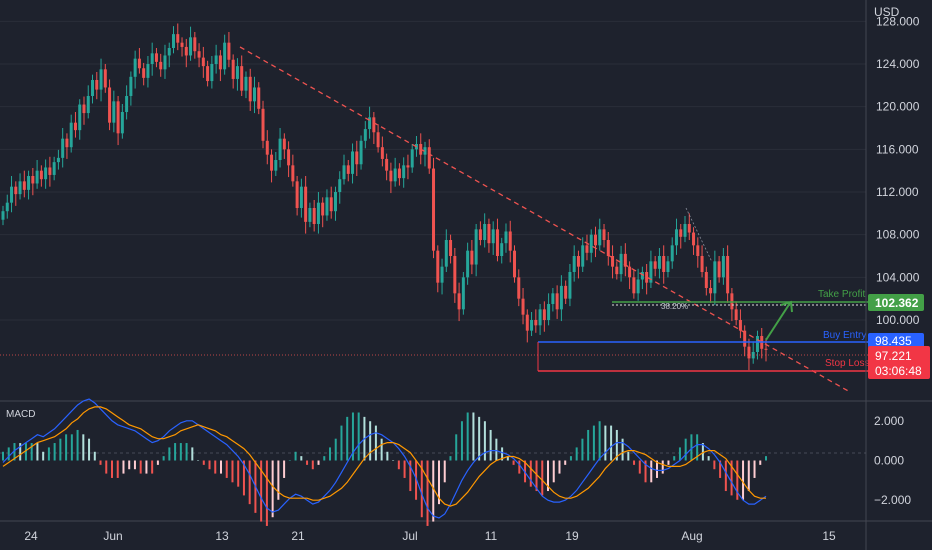  I want to click on take-profit-tag, so click(896, 302).